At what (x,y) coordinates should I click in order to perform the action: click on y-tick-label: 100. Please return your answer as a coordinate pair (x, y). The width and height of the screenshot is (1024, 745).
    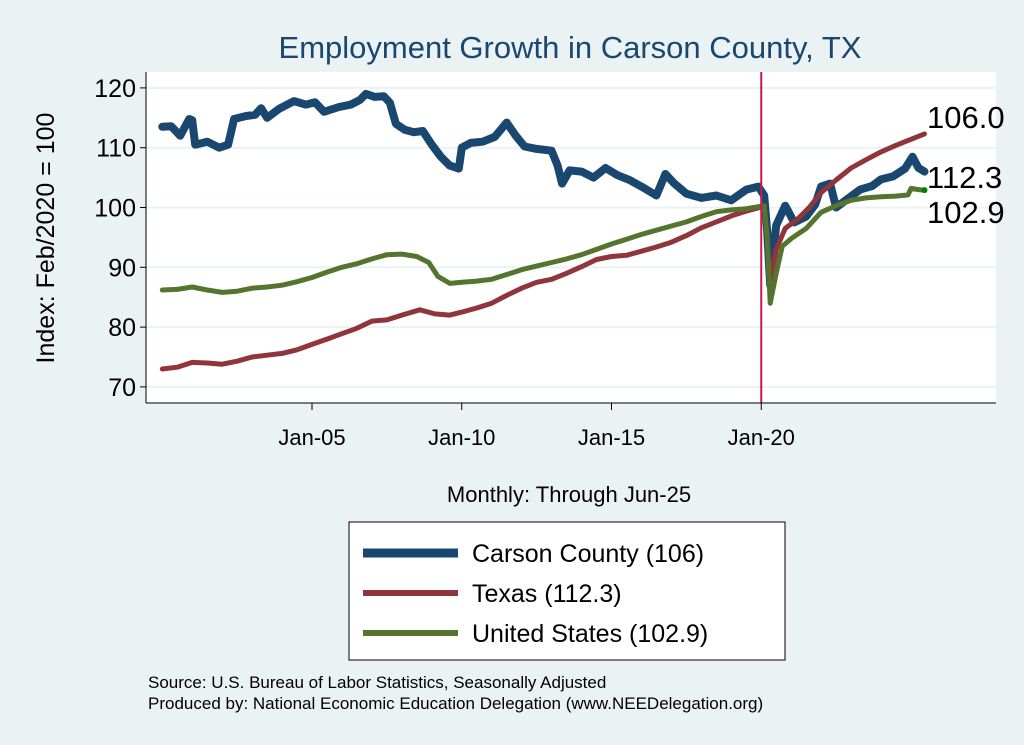
    Looking at the image, I should click on (115, 209).